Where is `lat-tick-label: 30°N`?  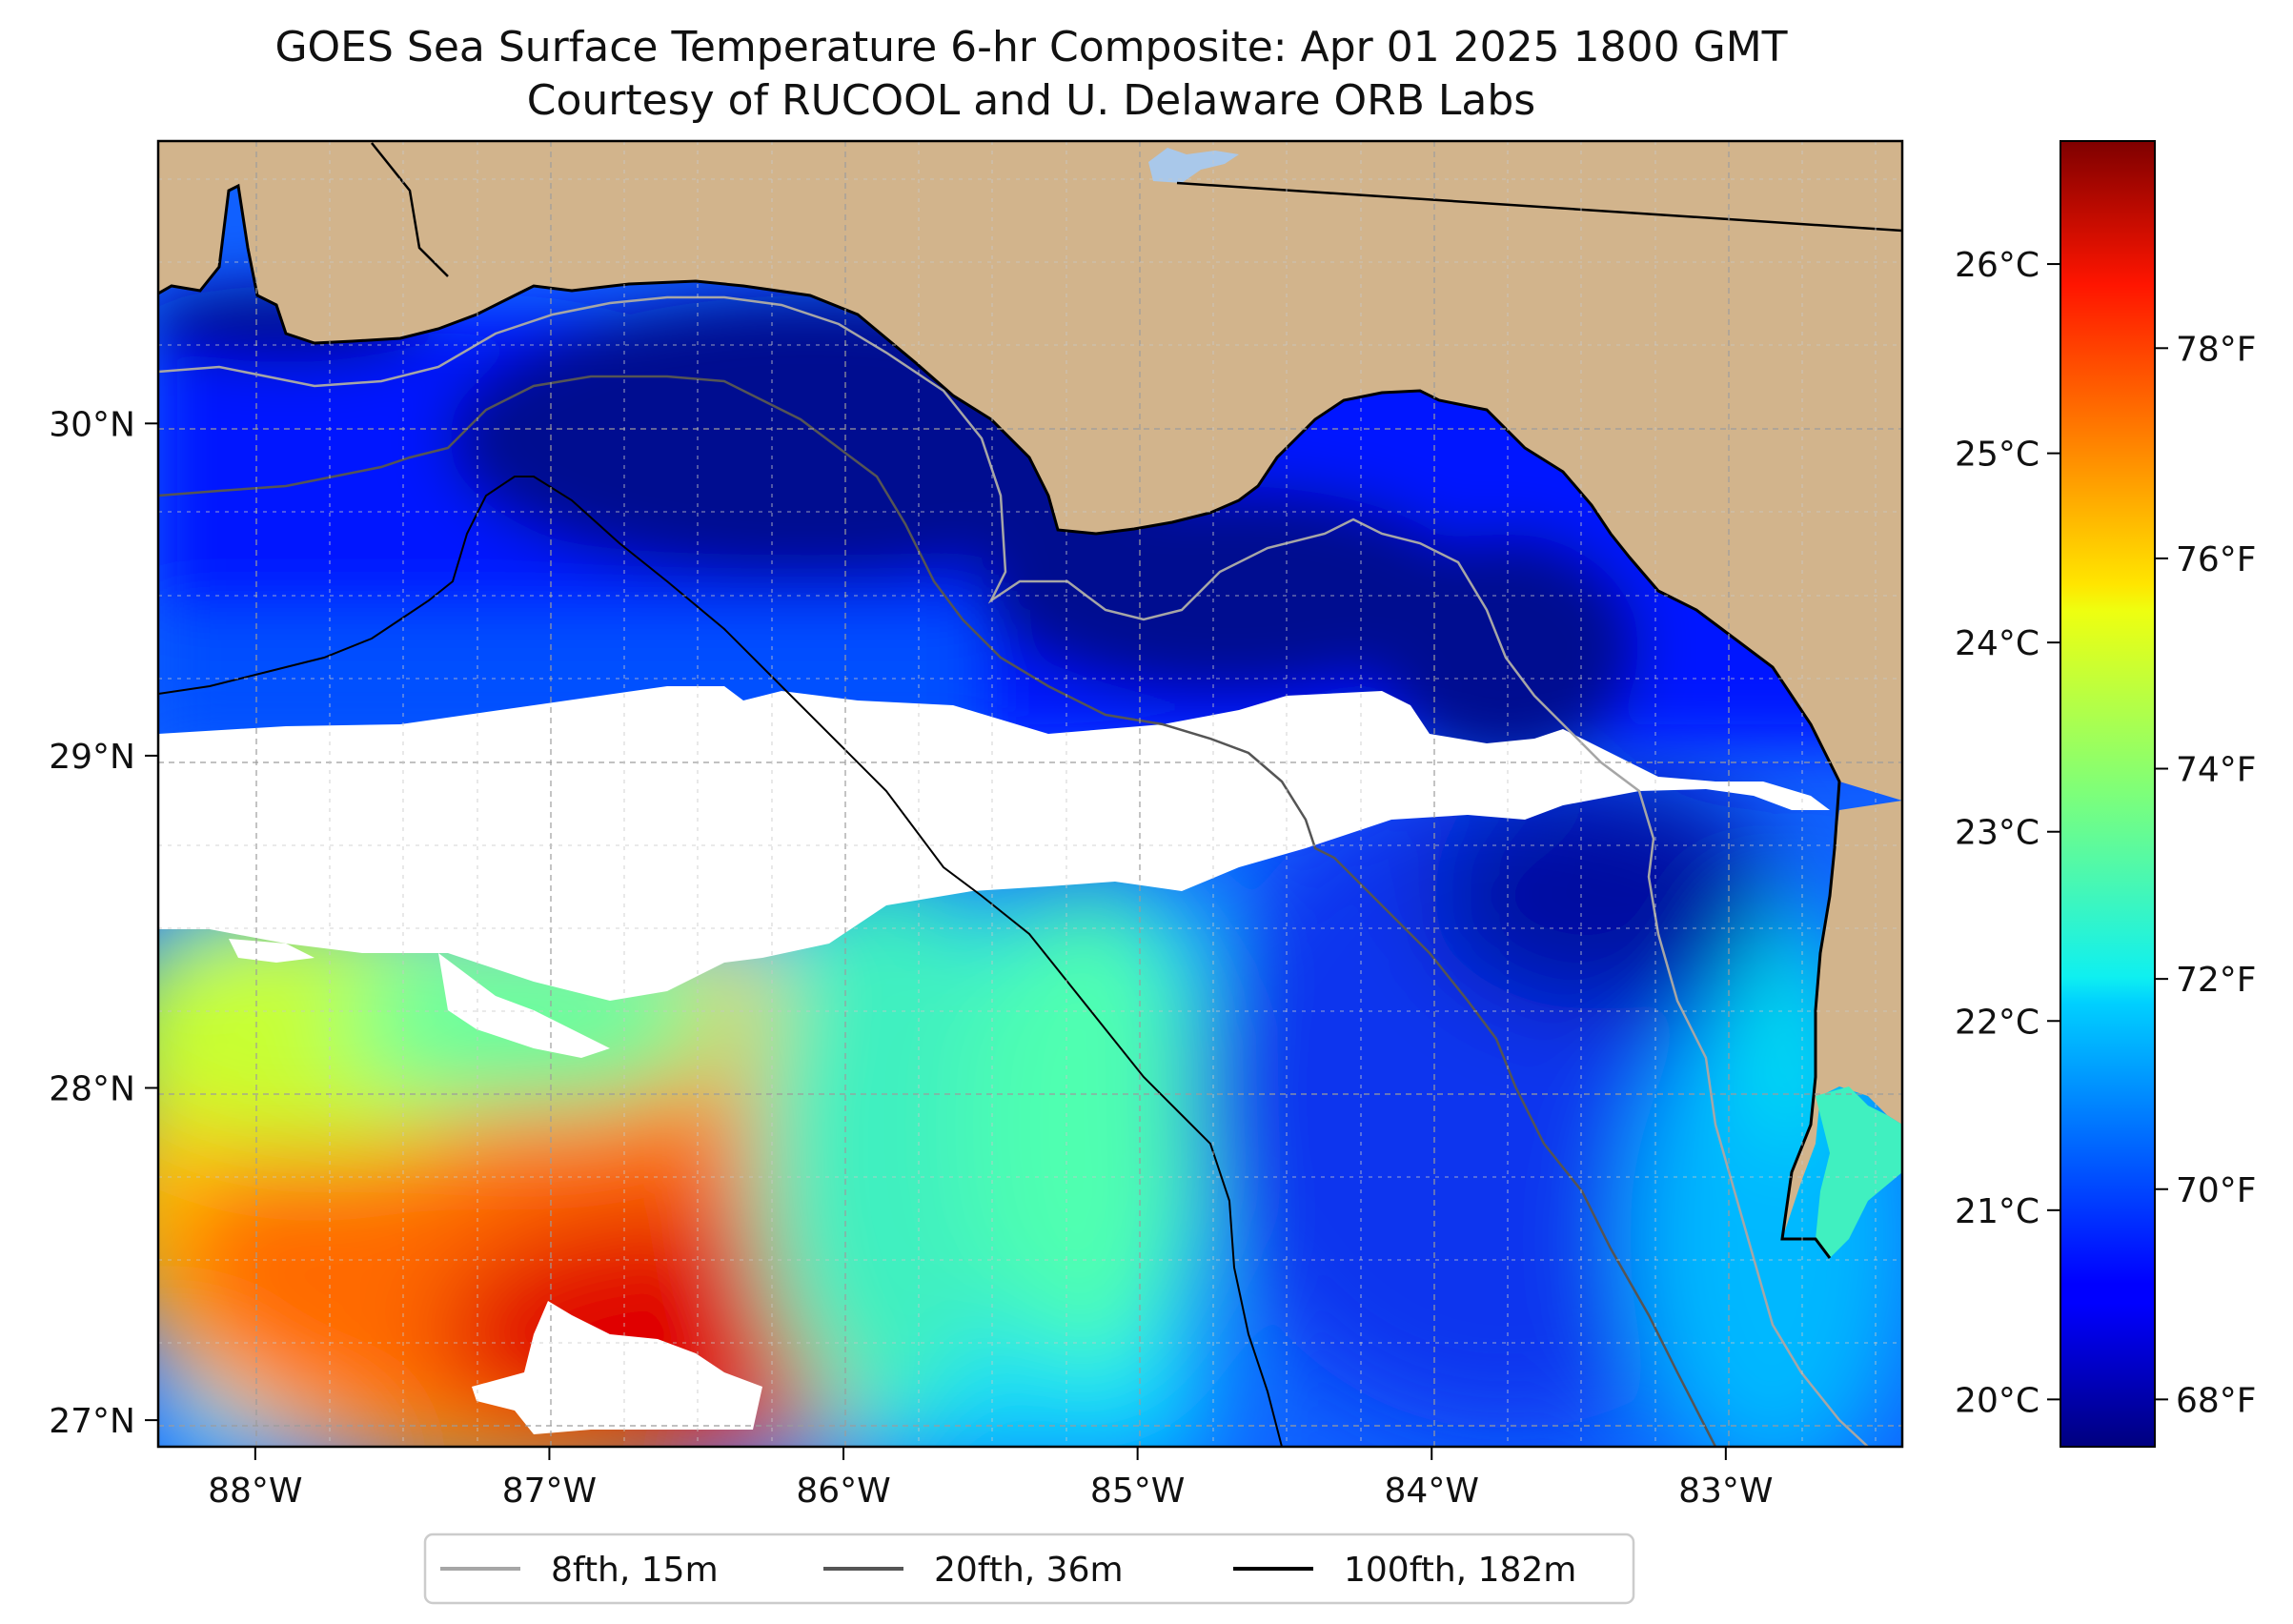 lat-tick-label: 30°N is located at coordinates (92, 424).